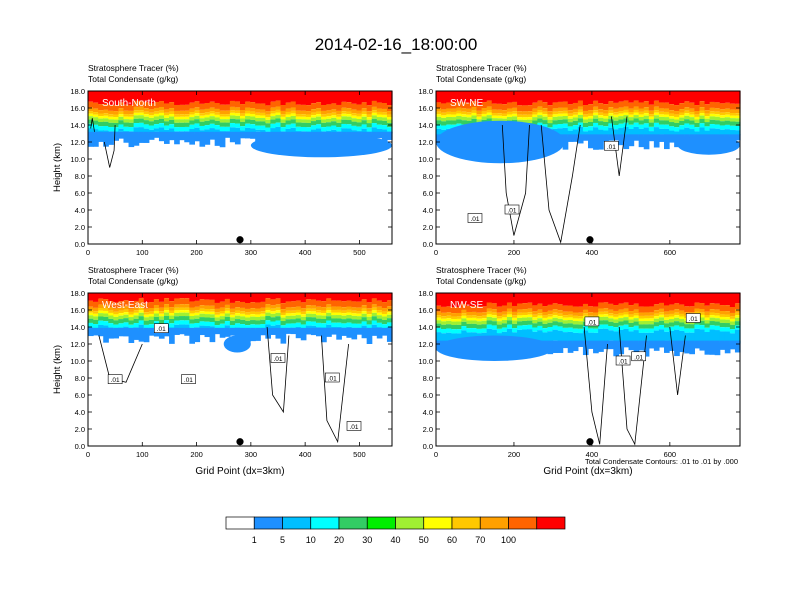 The height and width of the screenshot is (612, 792). I want to click on contour-line, so click(109, 146).